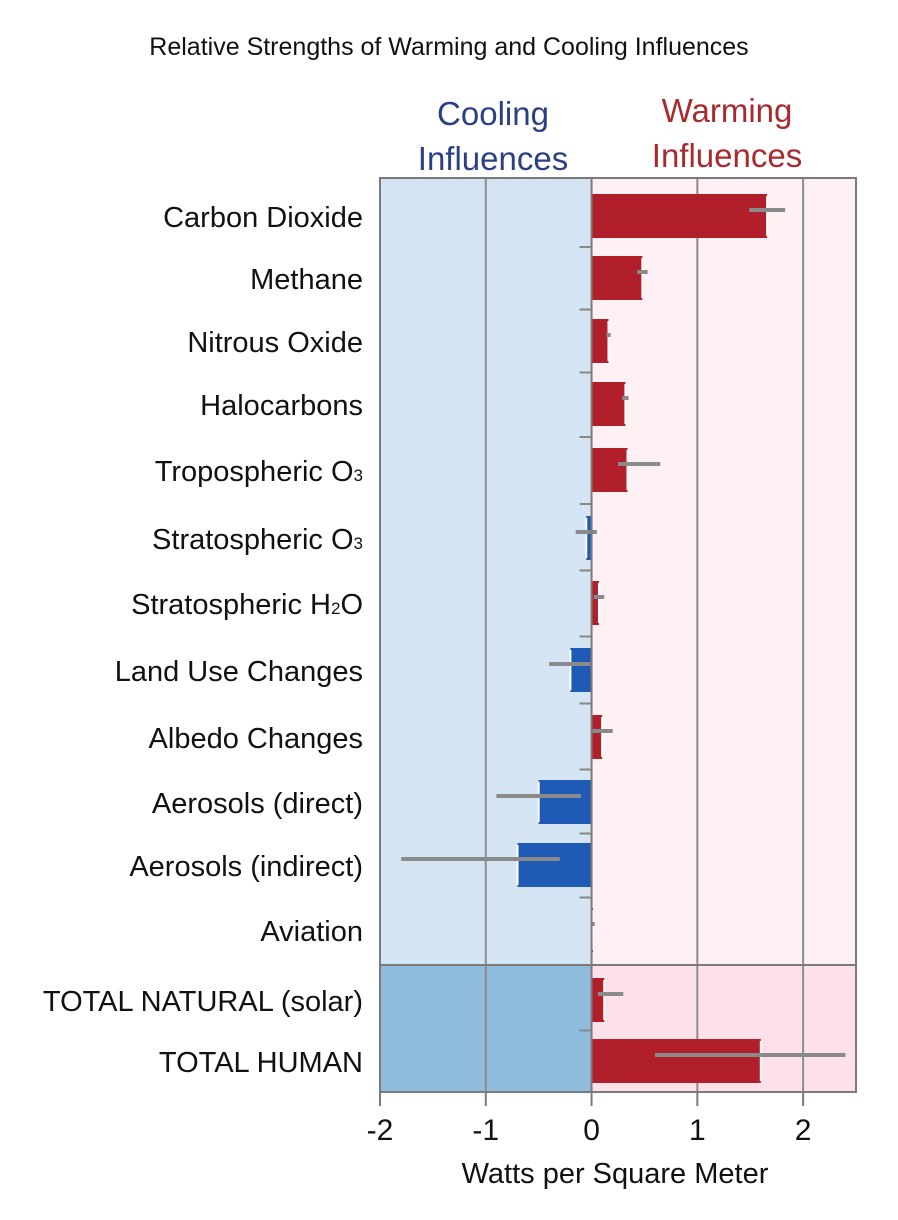 This screenshot has width=898, height=1220. I want to click on x-axis-label: Watts per Square Meter, so click(615, 1174).